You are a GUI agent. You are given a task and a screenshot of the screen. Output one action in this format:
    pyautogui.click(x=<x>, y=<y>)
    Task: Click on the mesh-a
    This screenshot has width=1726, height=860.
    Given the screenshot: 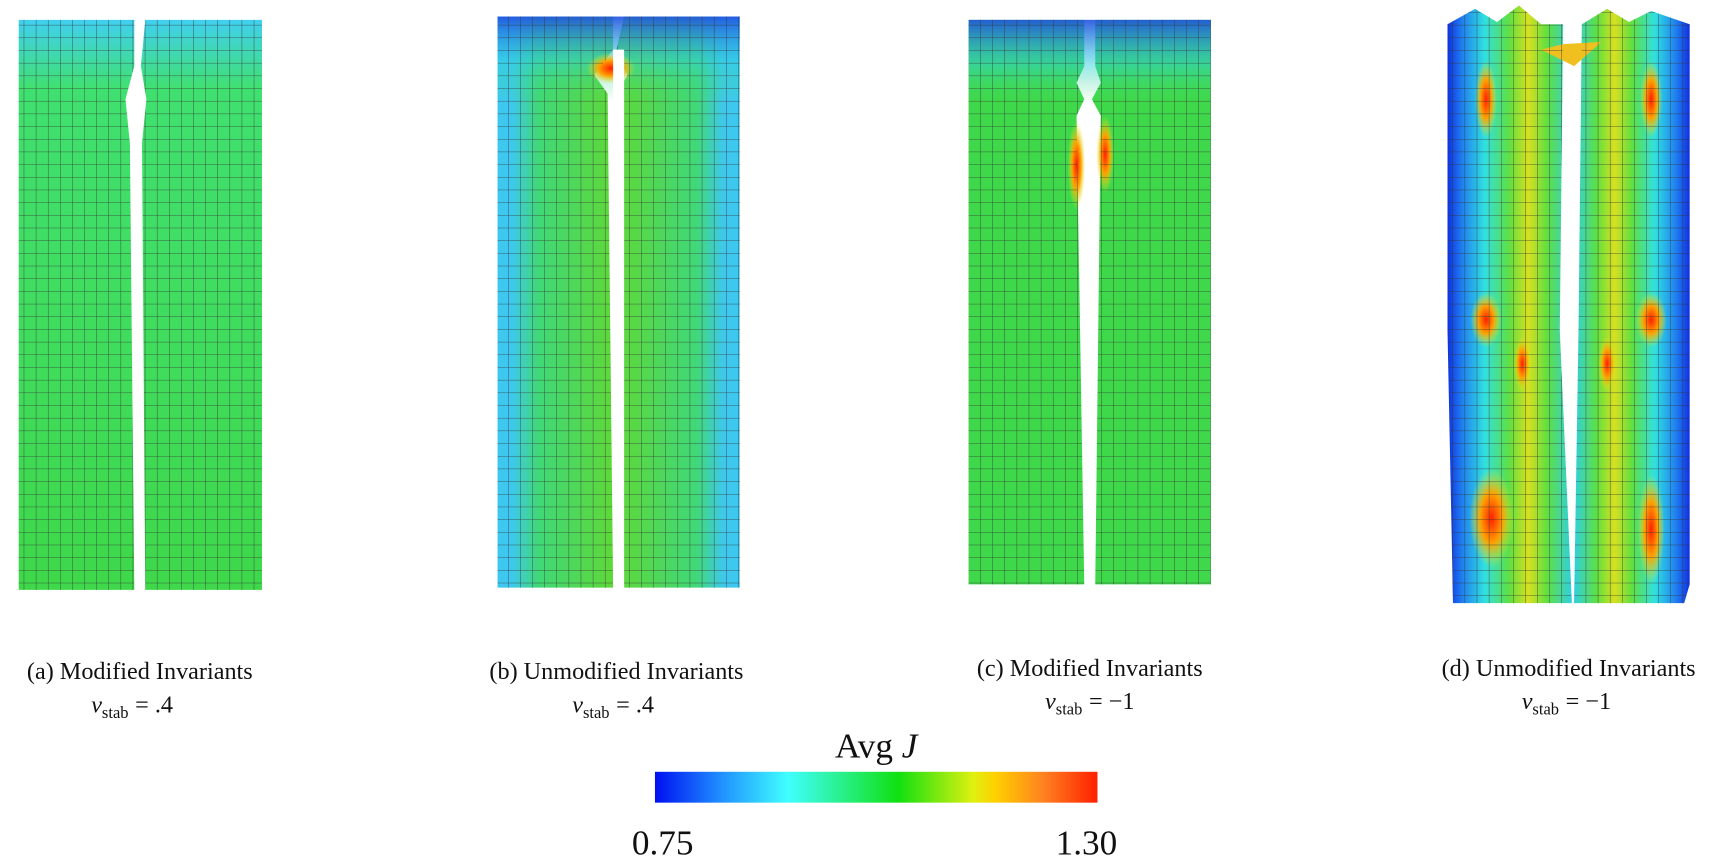 What is the action you would take?
    pyautogui.click(x=140, y=304)
    